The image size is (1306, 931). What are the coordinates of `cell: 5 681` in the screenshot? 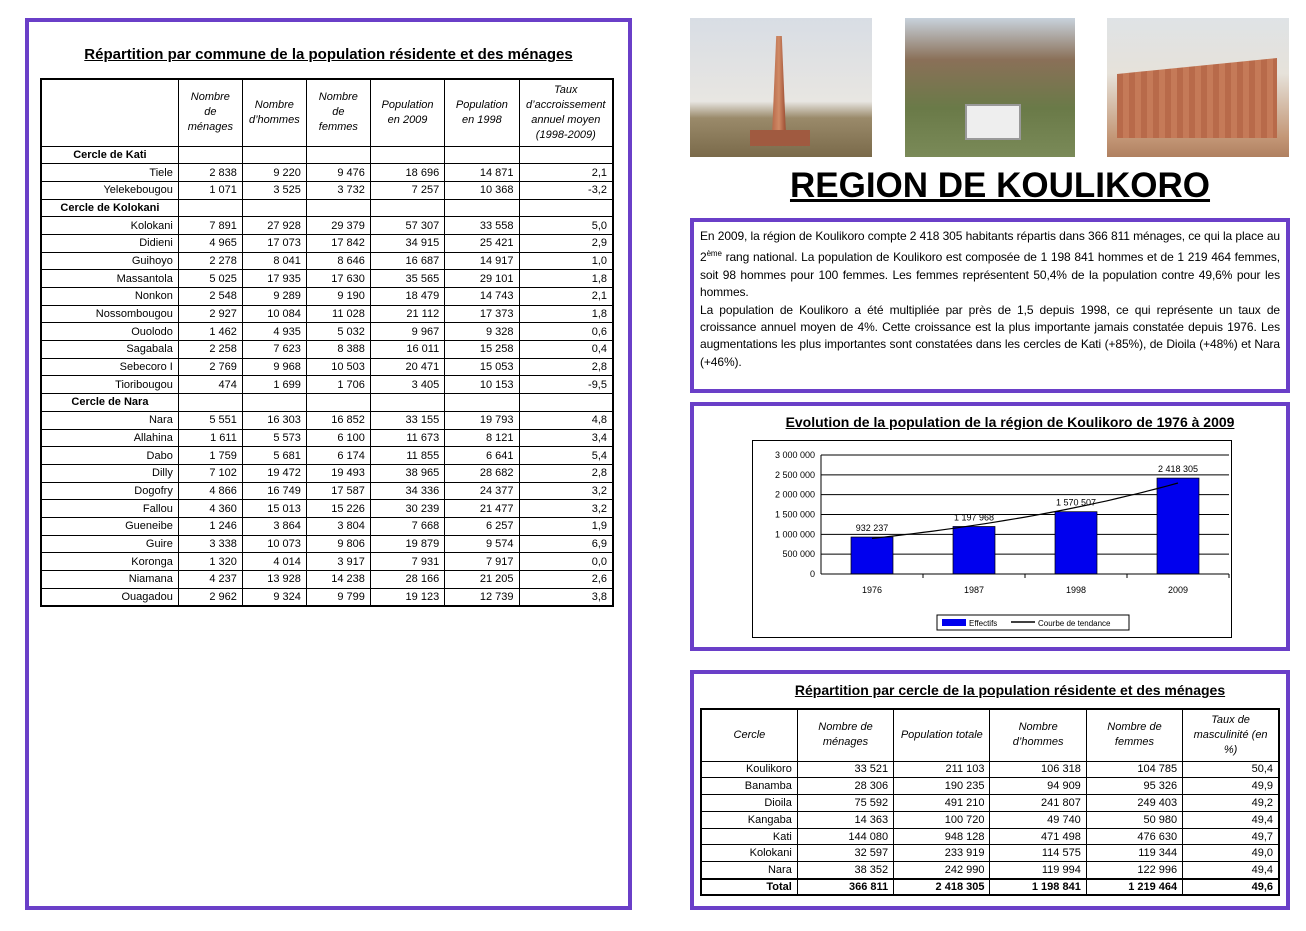 It's located at (274, 455).